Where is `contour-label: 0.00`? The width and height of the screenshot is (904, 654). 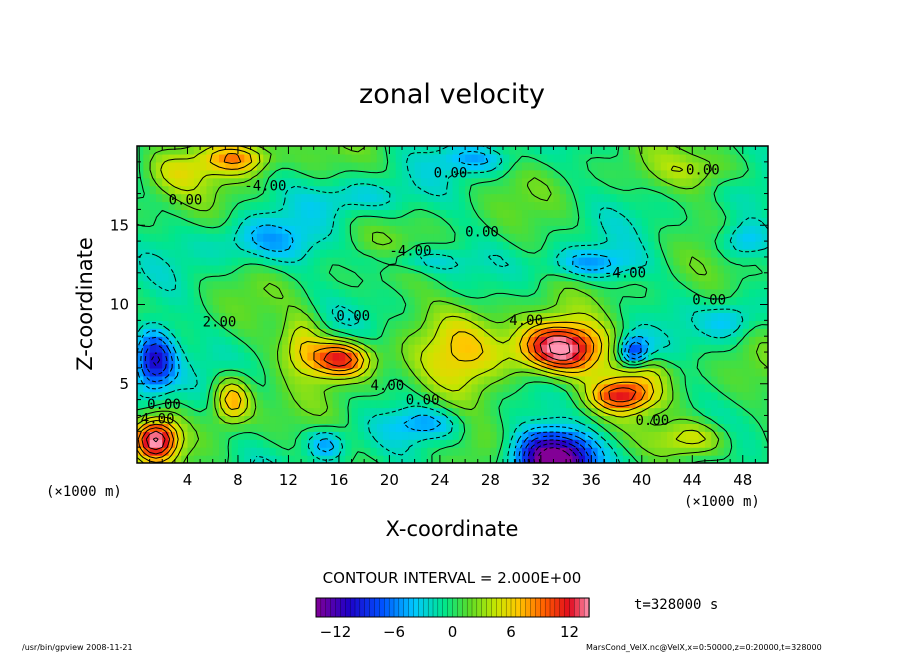
contour-label: 0.00 is located at coordinates (164, 405).